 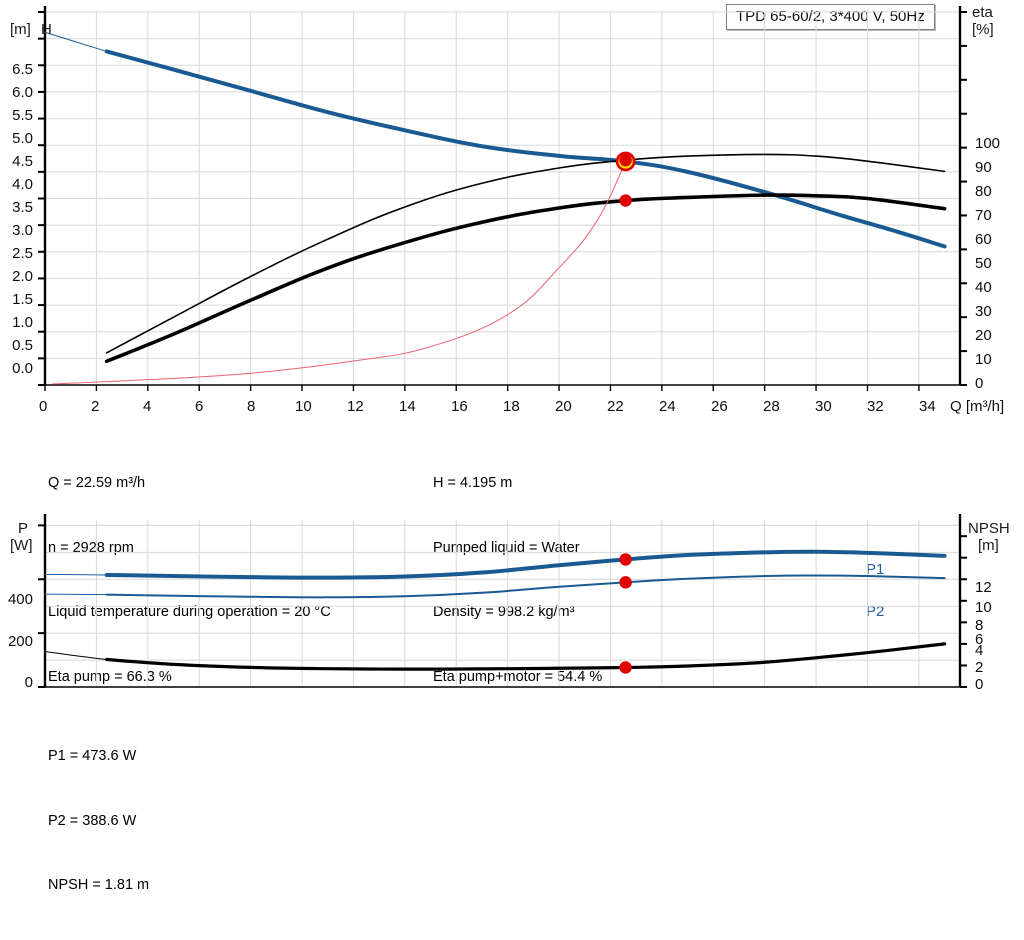 I want to click on q-tick-8: 8, so click(x=251, y=406).